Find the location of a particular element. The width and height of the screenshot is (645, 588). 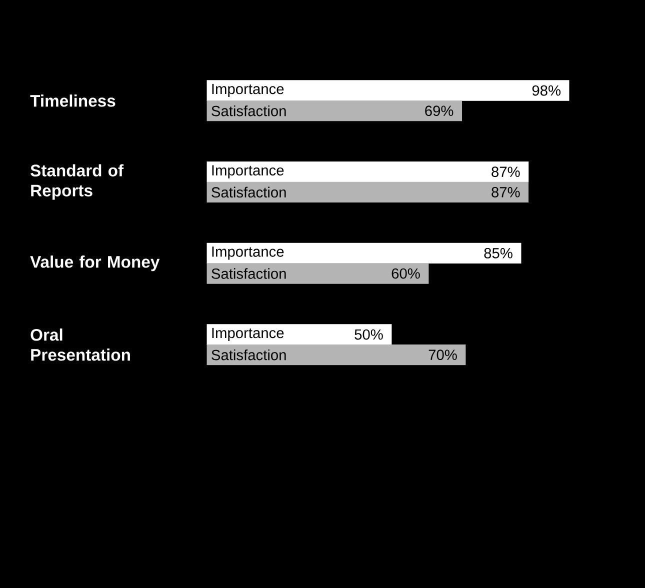

data-label: 50% is located at coordinates (368, 334).